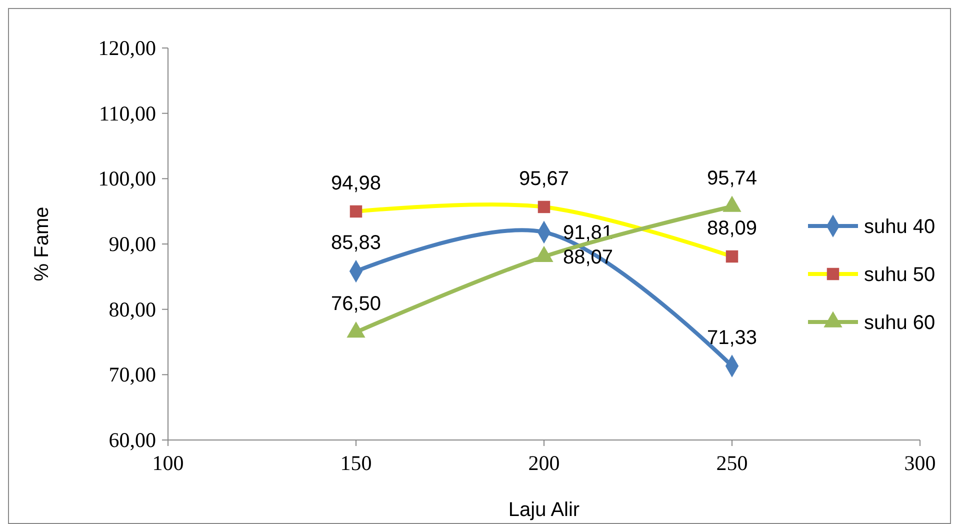 The width and height of the screenshot is (959, 524). Describe the element at coordinates (132, 309) in the screenshot. I see `y-tick-label: 80,00` at that location.